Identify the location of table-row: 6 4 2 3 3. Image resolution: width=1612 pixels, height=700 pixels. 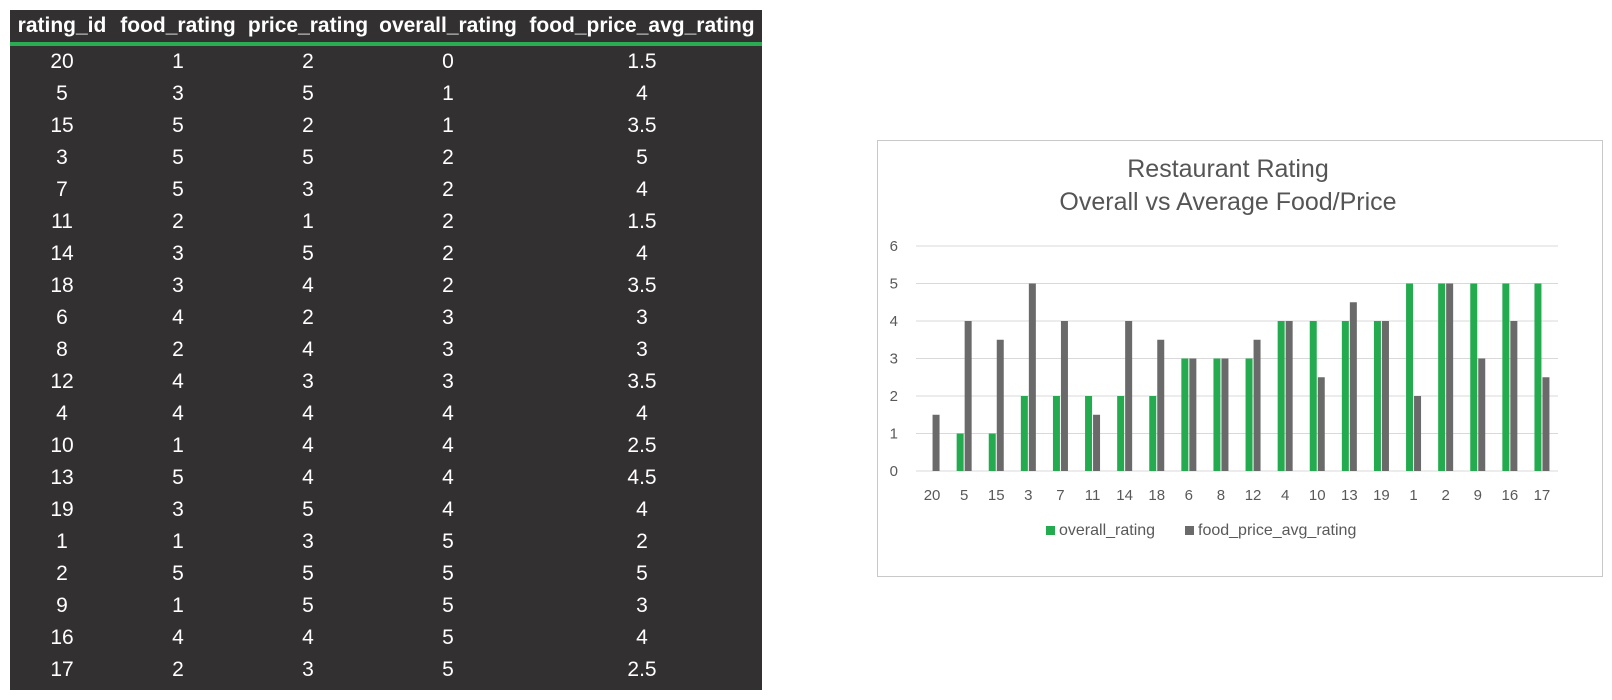
(386, 318).